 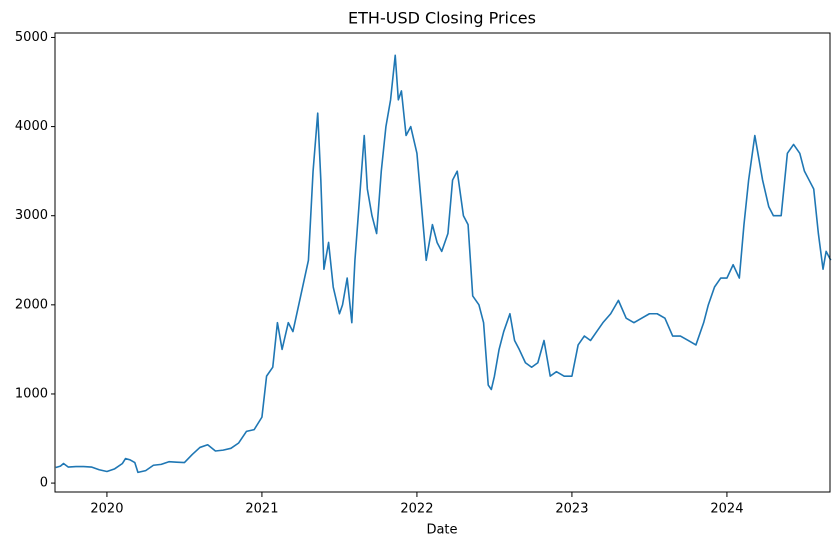 I want to click on y-tick-label: 5000, so click(x=31, y=37).